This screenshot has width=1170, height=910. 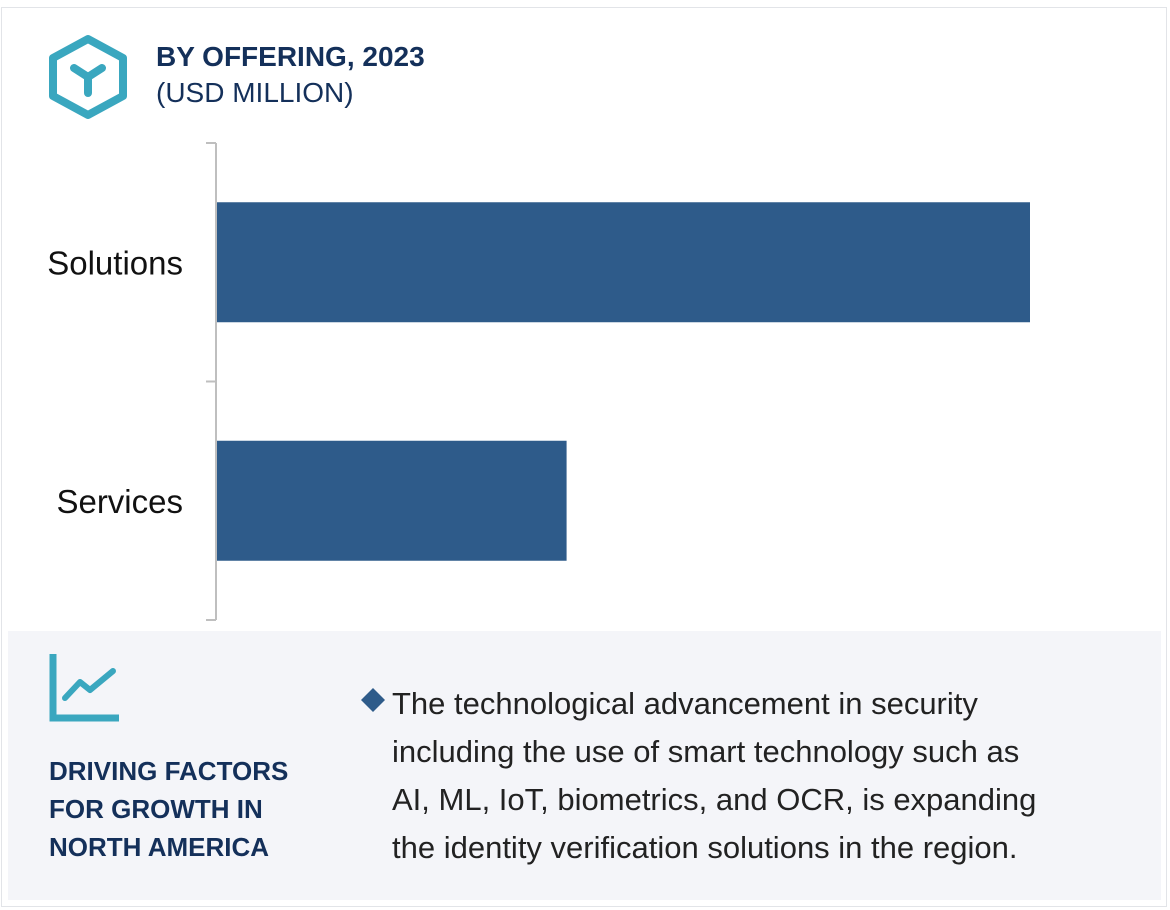 What do you see at coordinates (115, 262) in the screenshot?
I see `category-label-solutions: Solutions` at bounding box center [115, 262].